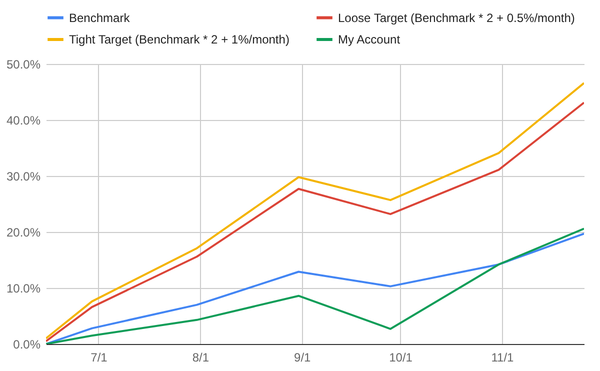 This screenshot has height=371, width=600. What do you see at coordinates (201, 357) in the screenshot?
I see `x-tick-label: 8/1` at bounding box center [201, 357].